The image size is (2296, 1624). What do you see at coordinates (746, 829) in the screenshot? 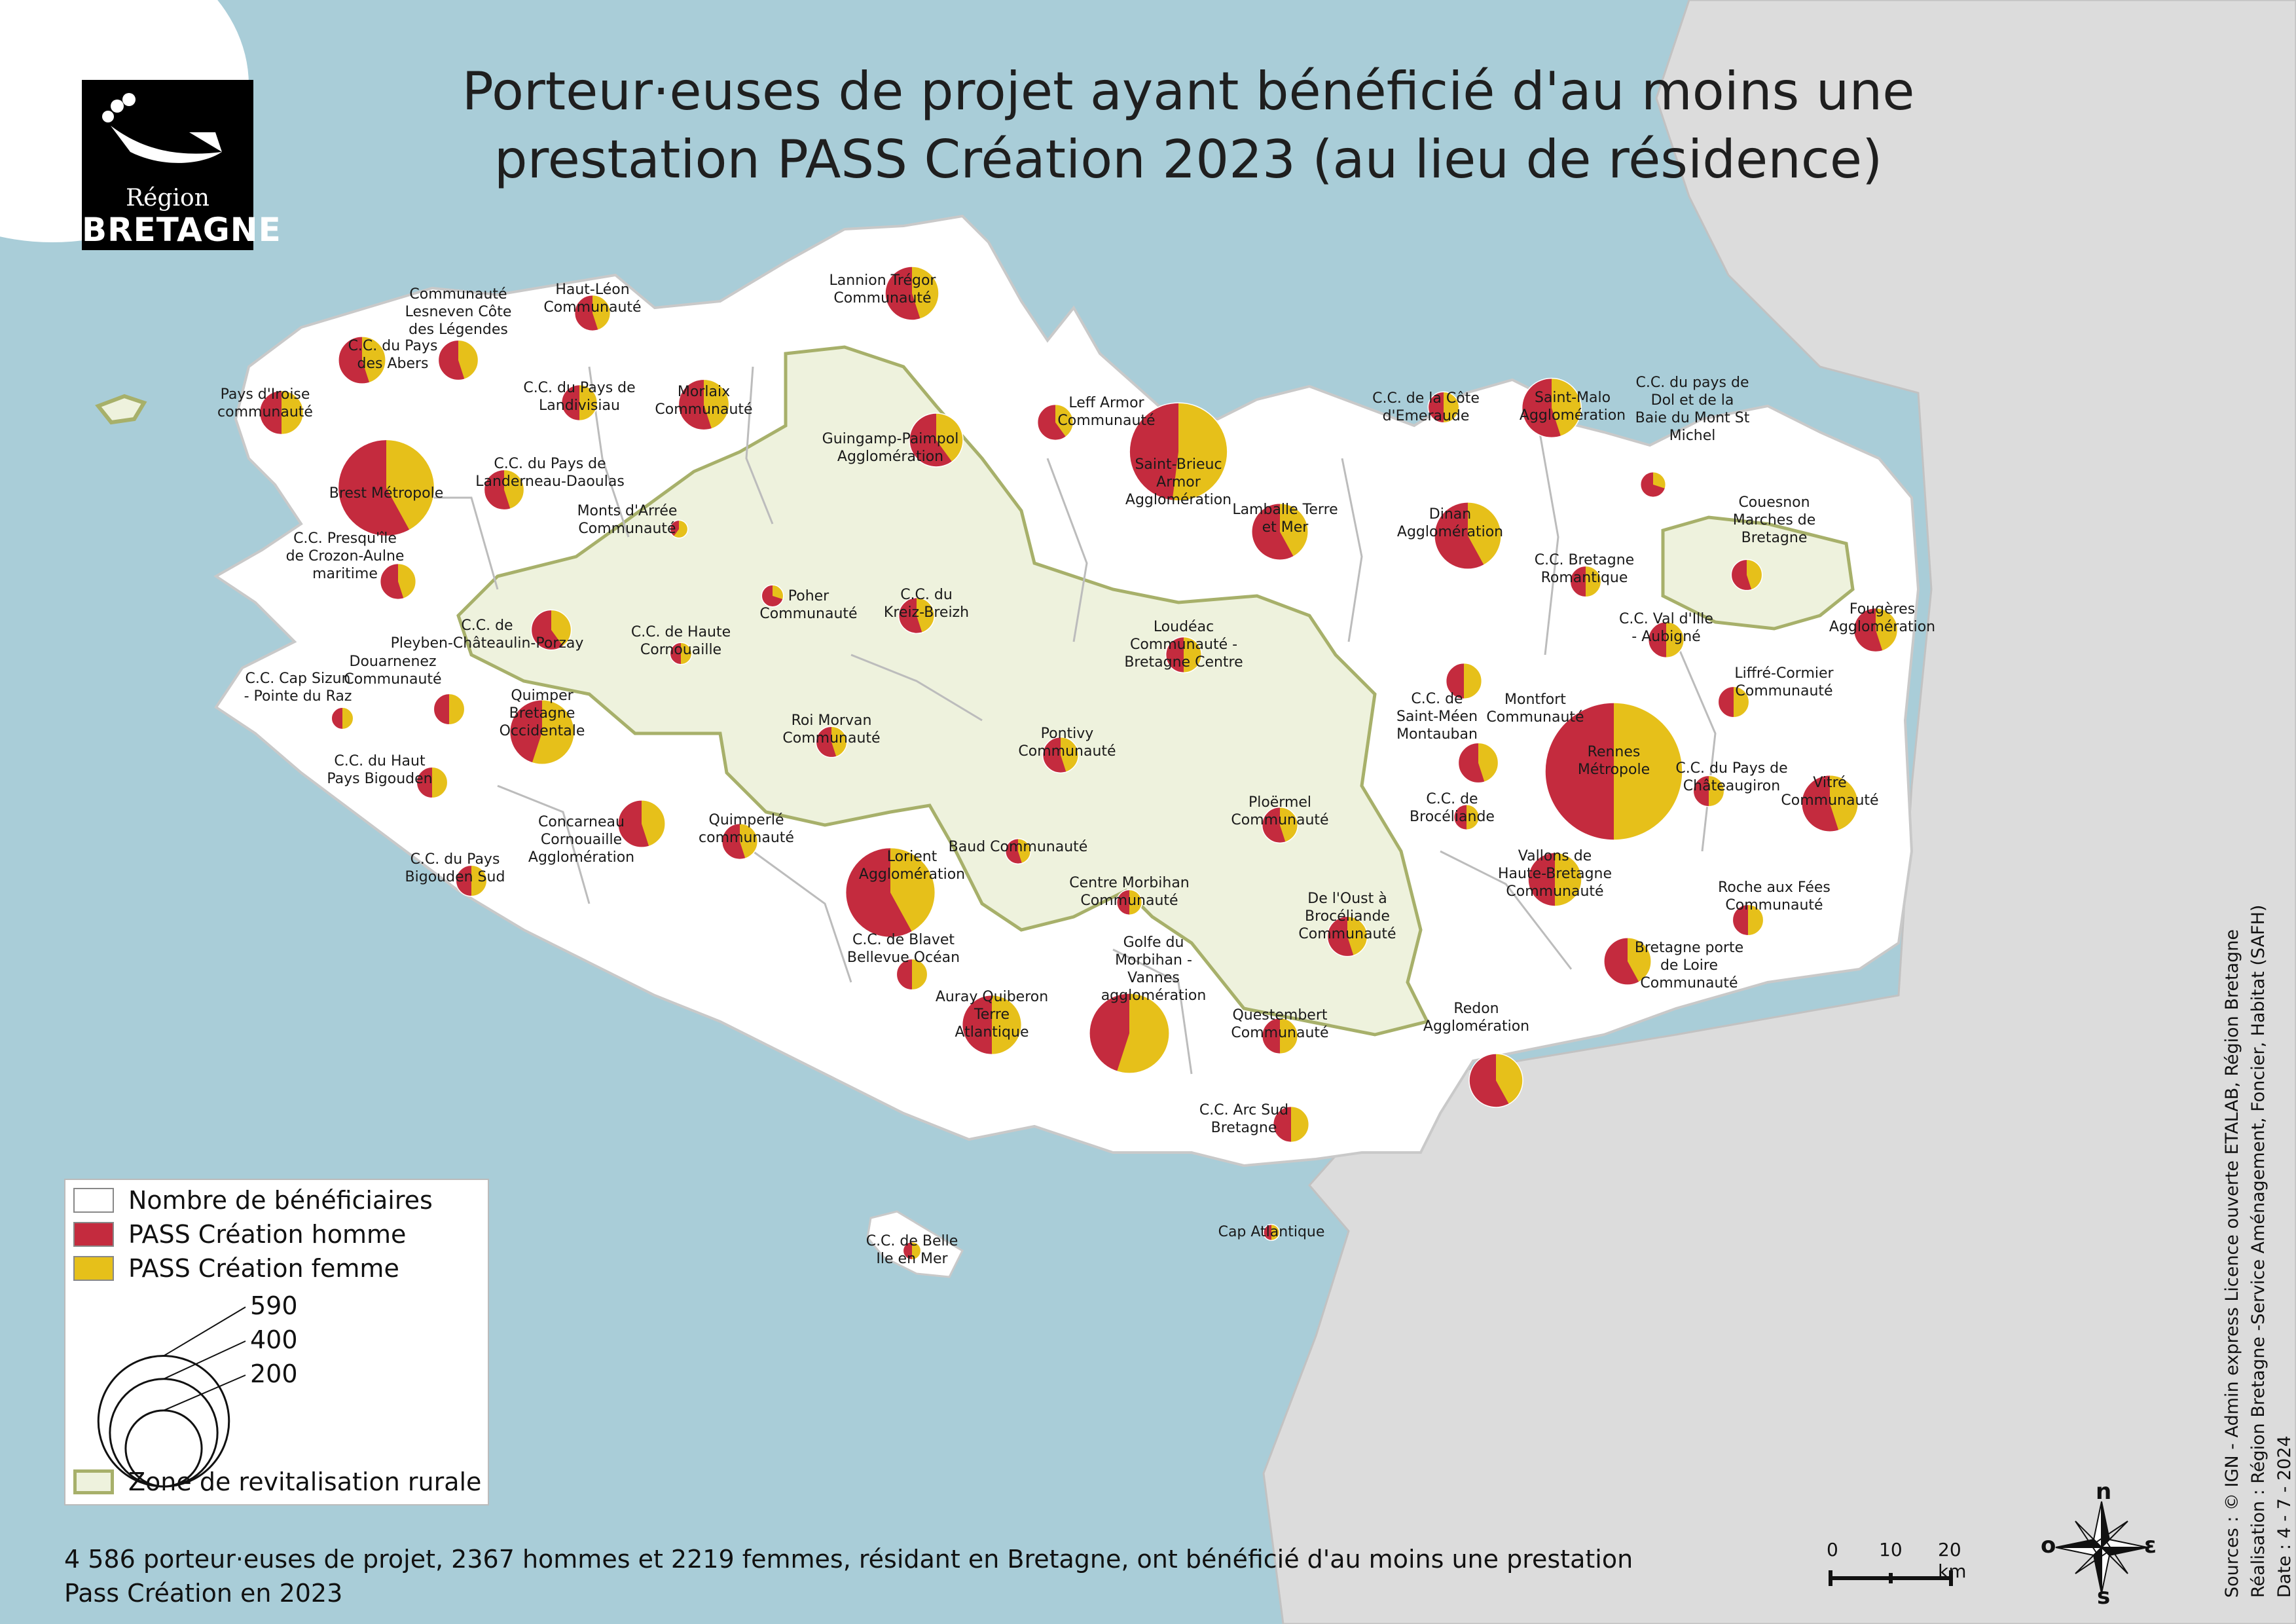
I see `label-quimperle-communaute: Quimperlé communauté` at bounding box center [746, 829].